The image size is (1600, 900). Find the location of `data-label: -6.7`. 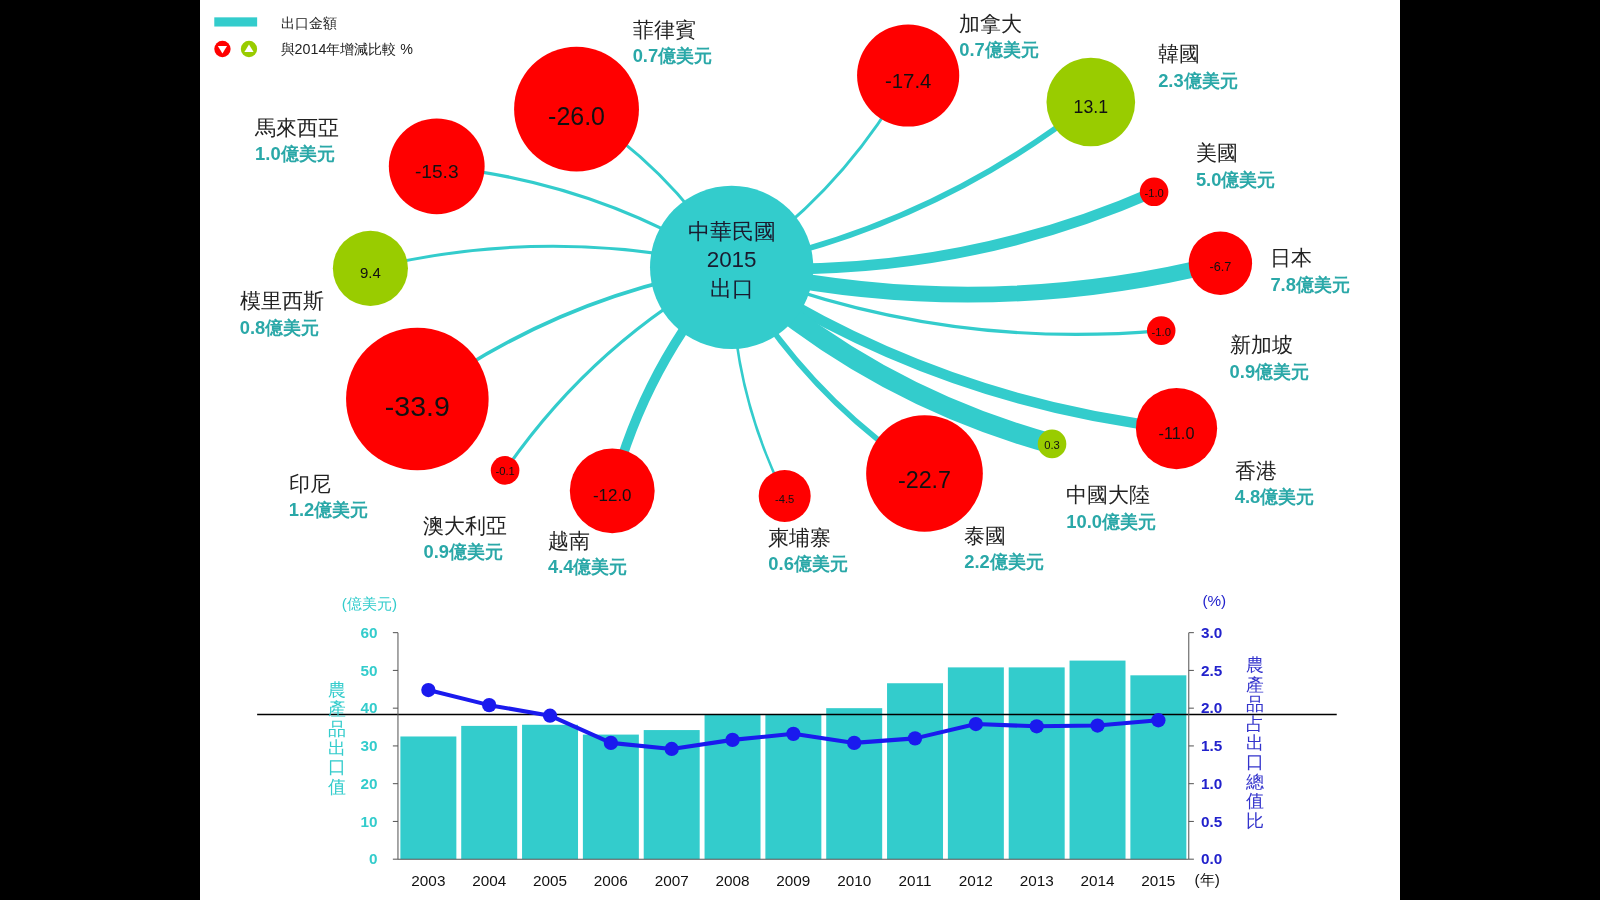

data-label: -6.7 is located at coordinates (1220, 267).